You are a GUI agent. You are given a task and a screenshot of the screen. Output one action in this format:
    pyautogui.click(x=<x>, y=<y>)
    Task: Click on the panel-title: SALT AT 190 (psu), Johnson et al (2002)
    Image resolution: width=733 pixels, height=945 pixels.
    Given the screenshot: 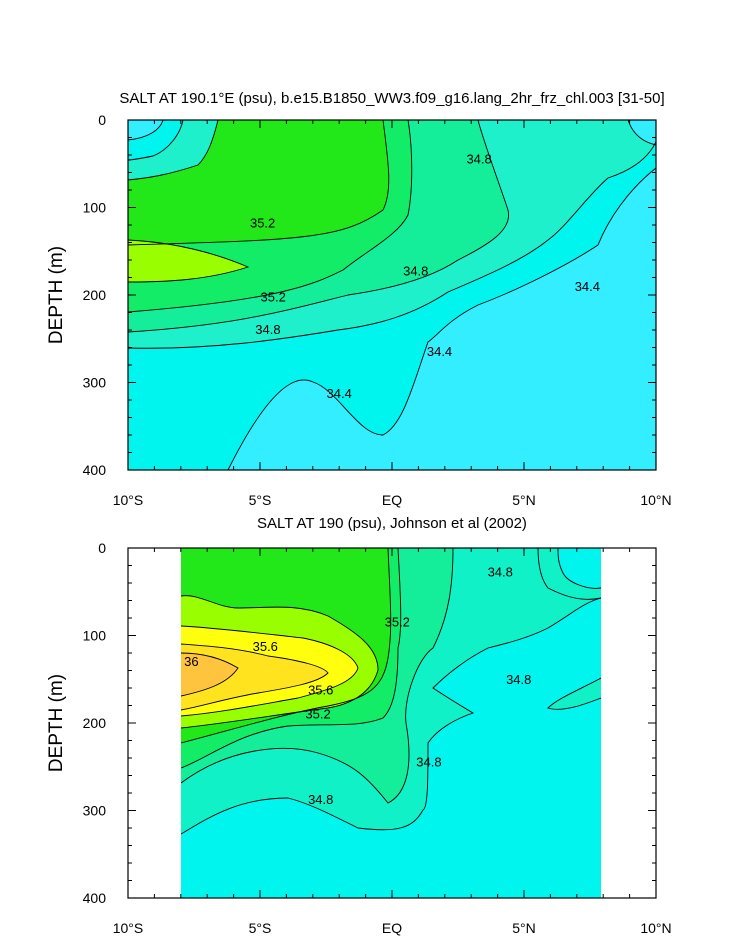 What is the action you would take?
    pyautogui.click(x=392, y=523)
    